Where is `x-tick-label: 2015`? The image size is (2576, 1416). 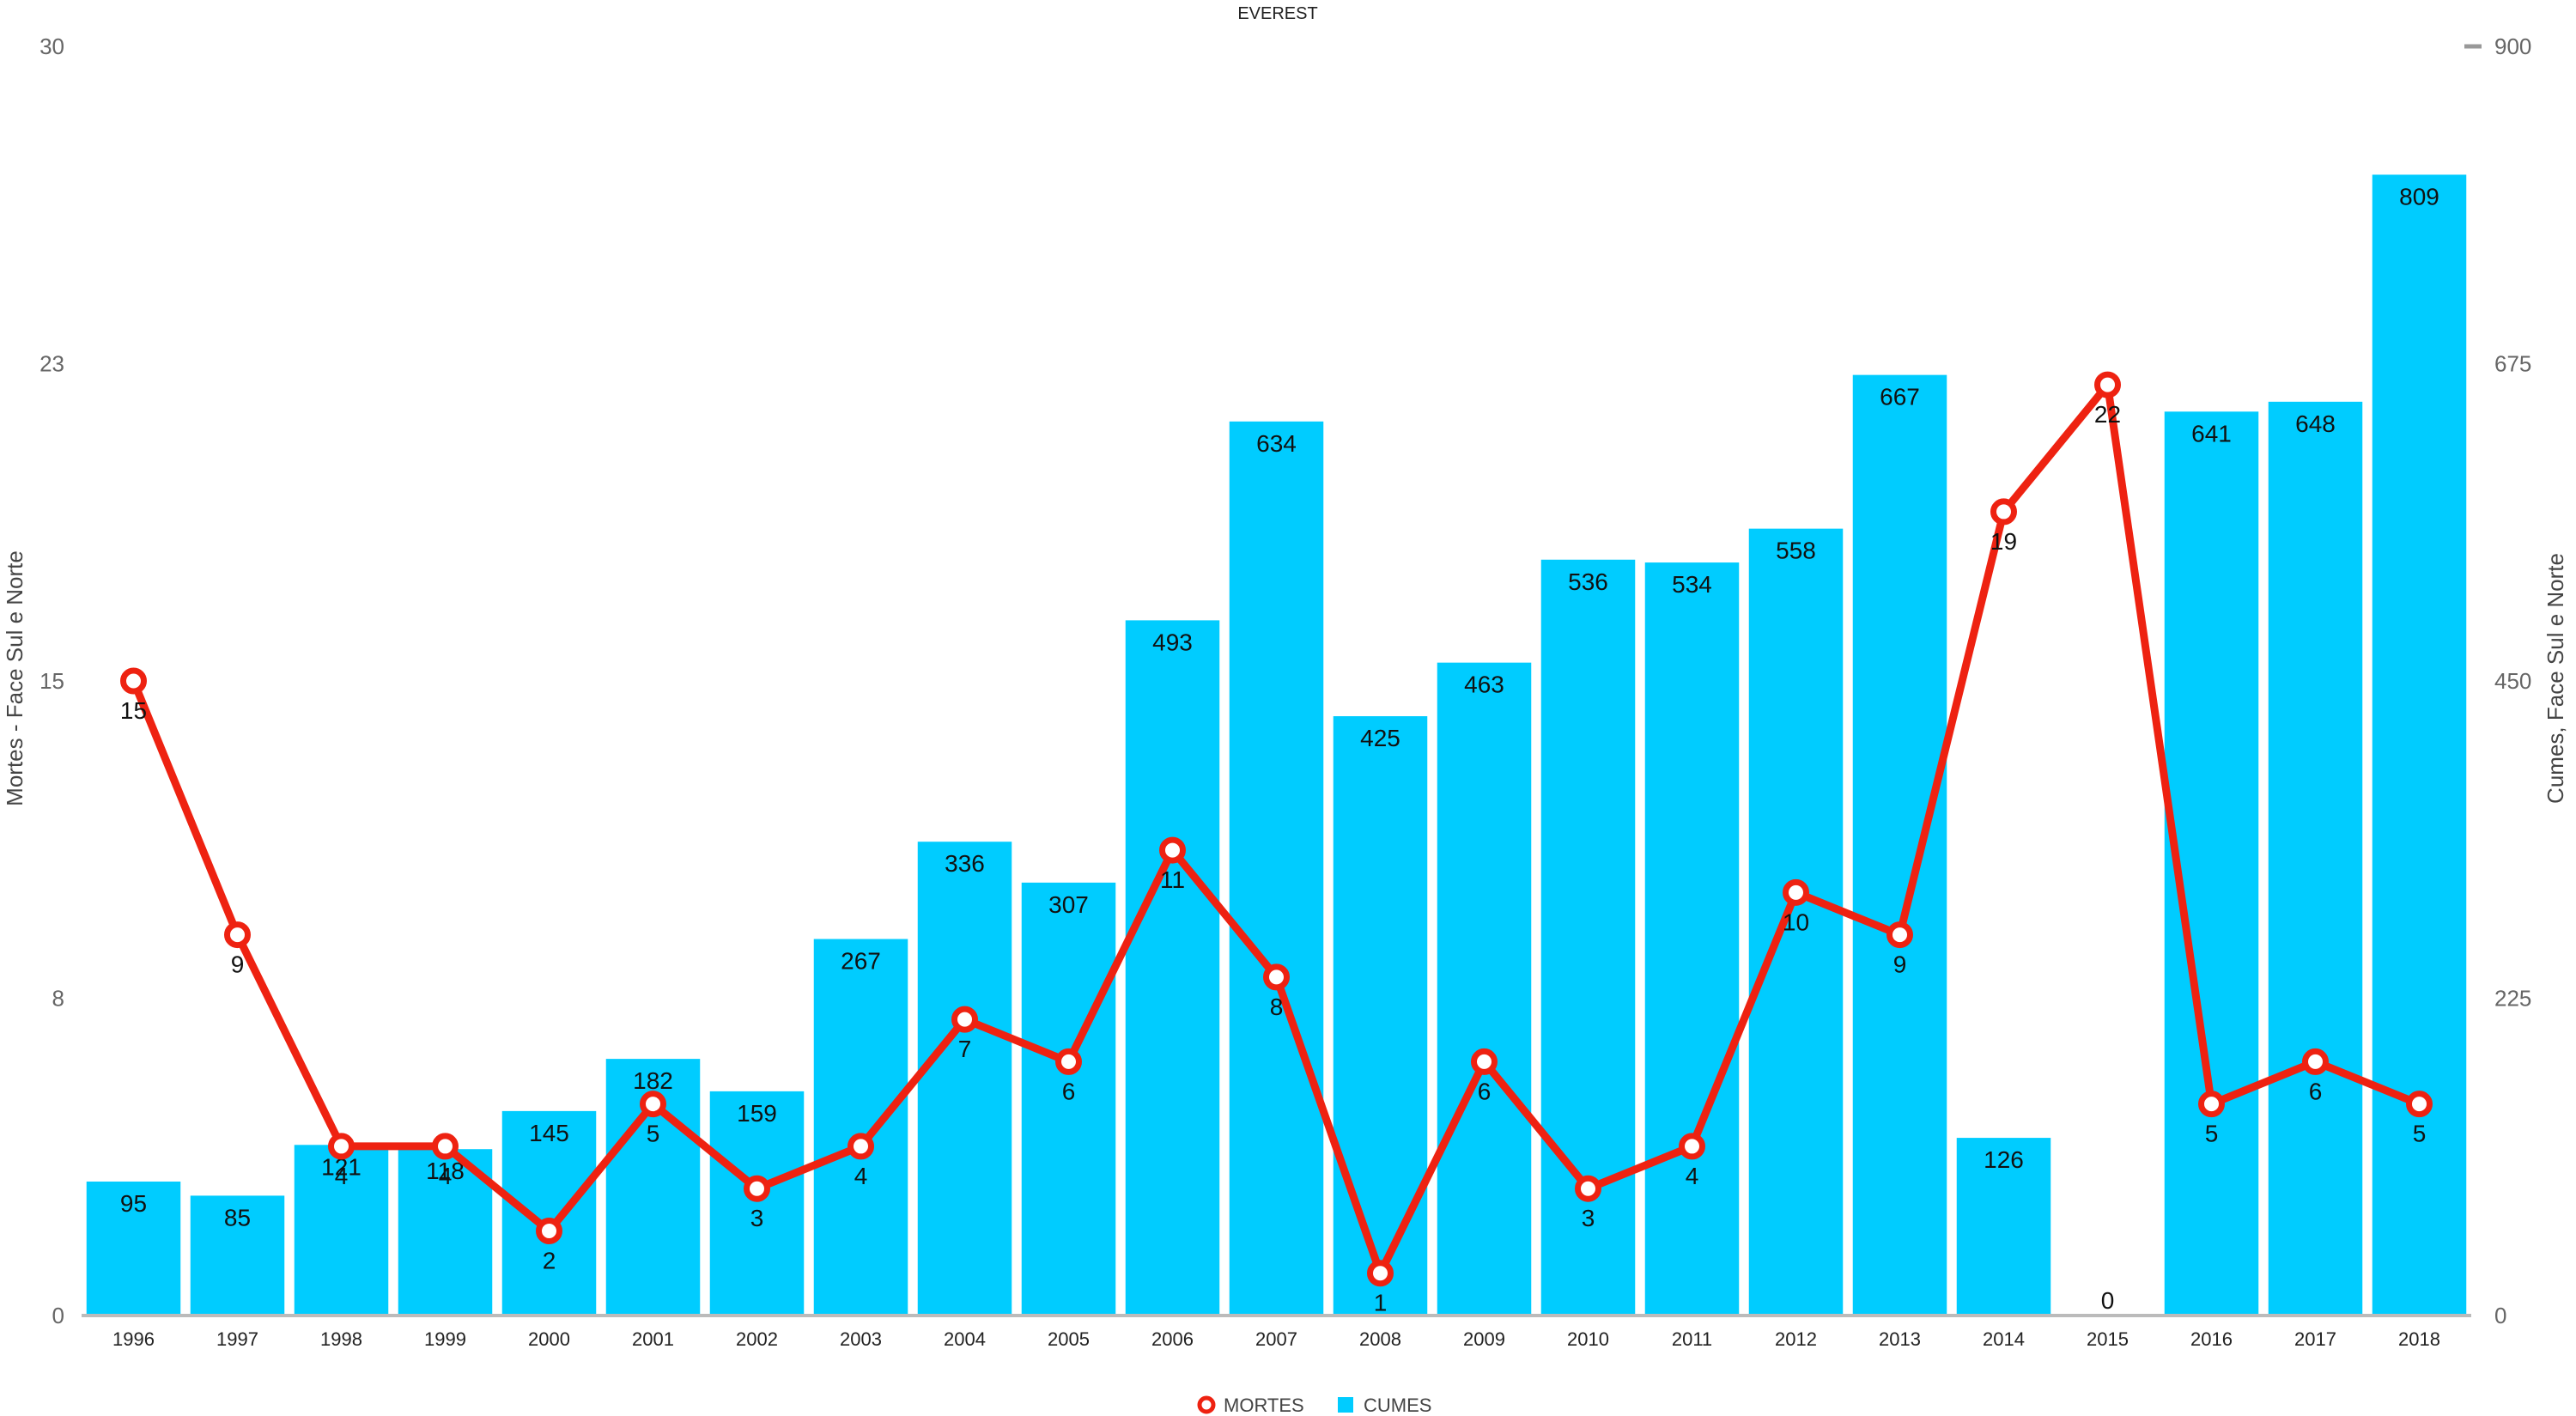
x-tick-label: 2015 is located at coordinates (2108, 1339).